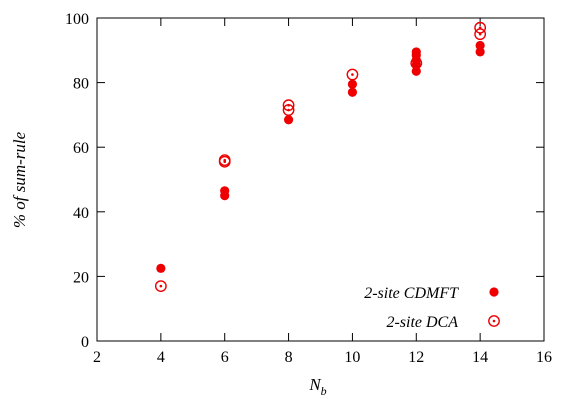 The image size is (562, 399). I want to click on legend-marker-dca, so click(494, 321).